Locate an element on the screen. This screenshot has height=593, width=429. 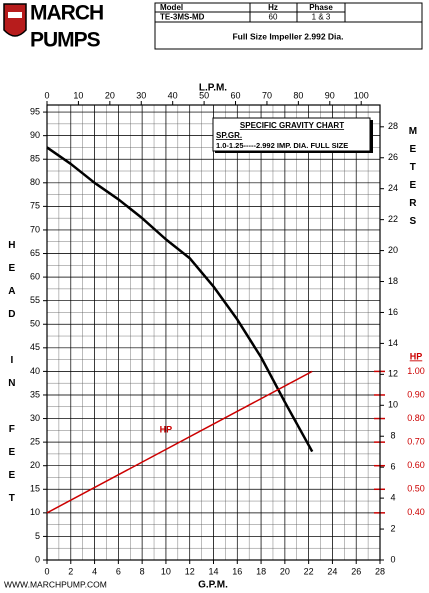
x2-tick-label: 10 is located at coordinates (78, 95).